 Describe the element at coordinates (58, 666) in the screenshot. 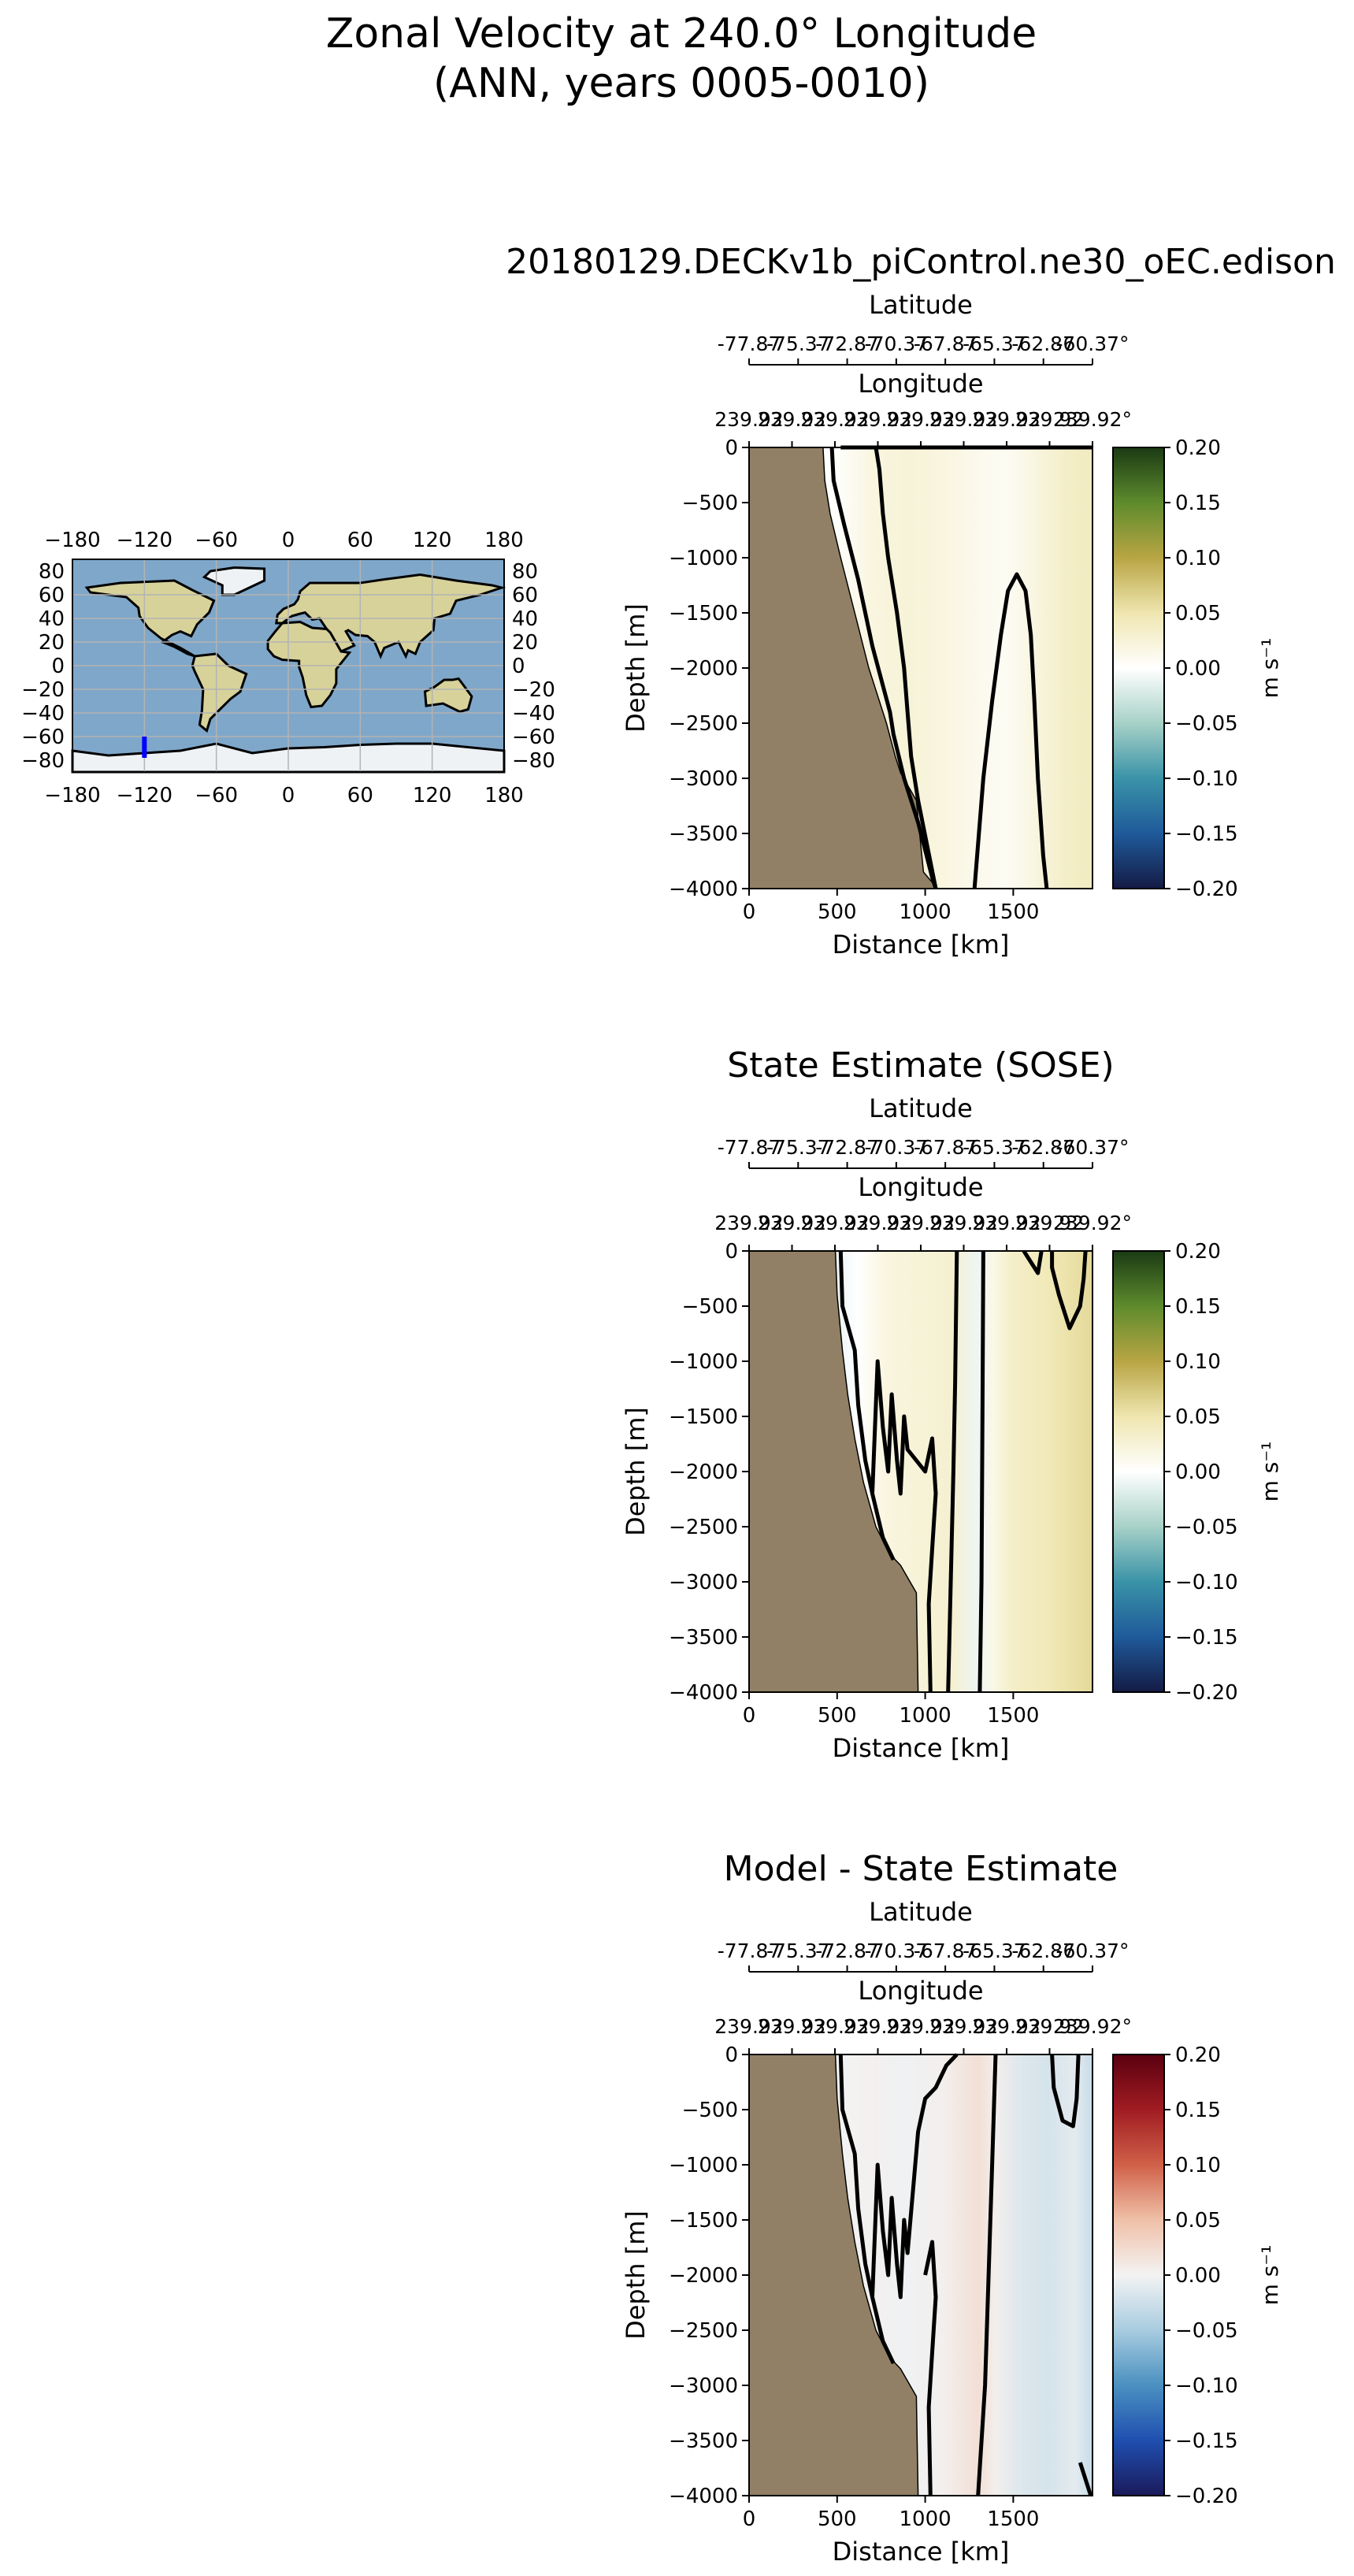

I see `map-lat-tick-left: 0` at that location.